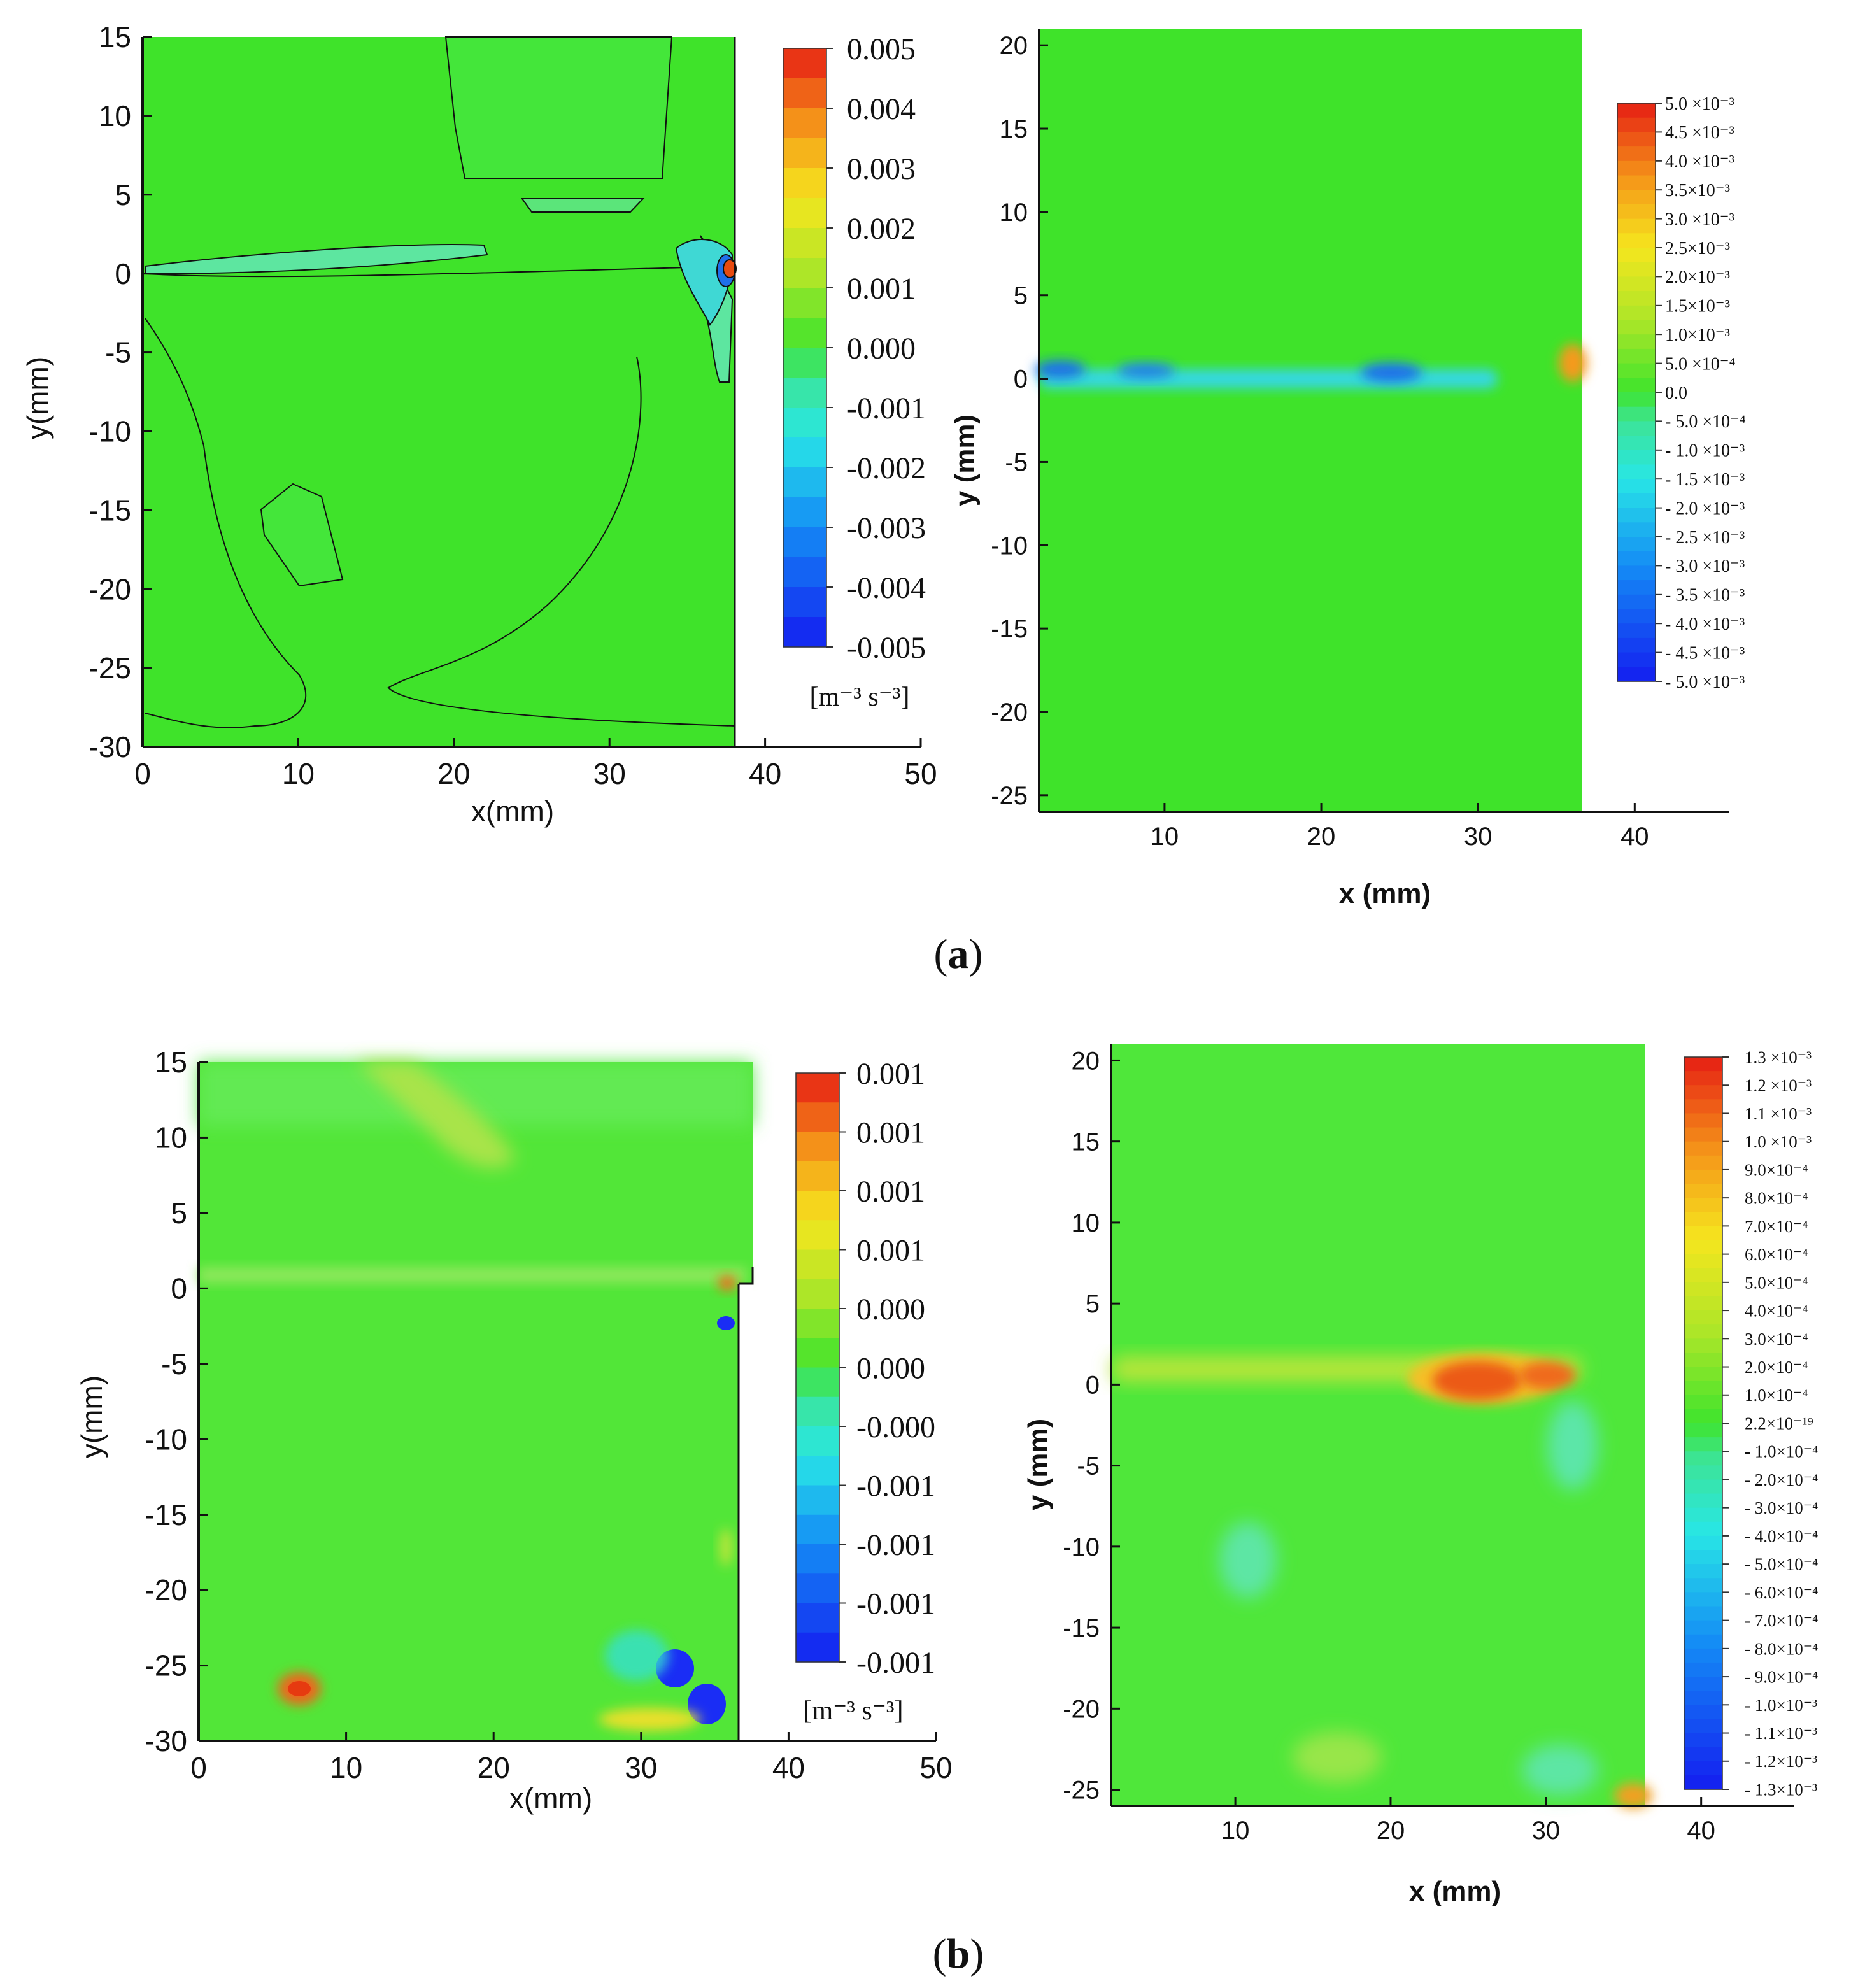 The width and height of the screenshot is (1851, 1988). Describe the element at coordinates (1705, 422) in the screenshot. I see `colorbar-label: - 5.0 ×10⁻⁴` at that location.